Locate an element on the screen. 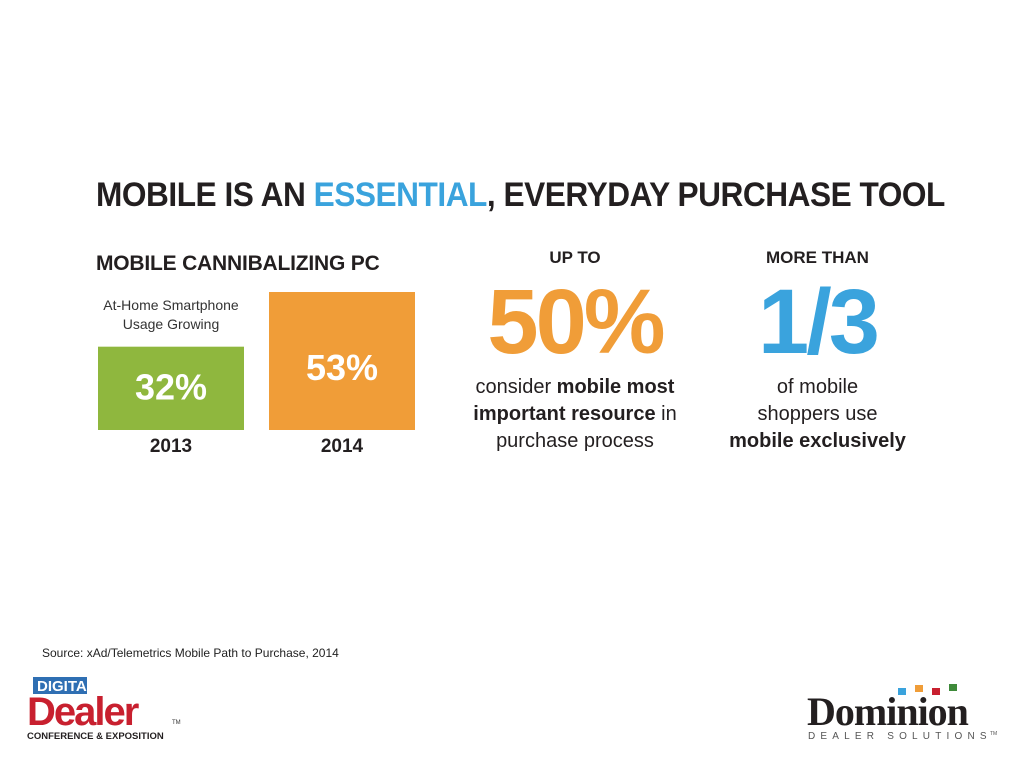 The image size is (1024, 768). logo-digital-text: DIGITAL is located at coordinates (66, 686).